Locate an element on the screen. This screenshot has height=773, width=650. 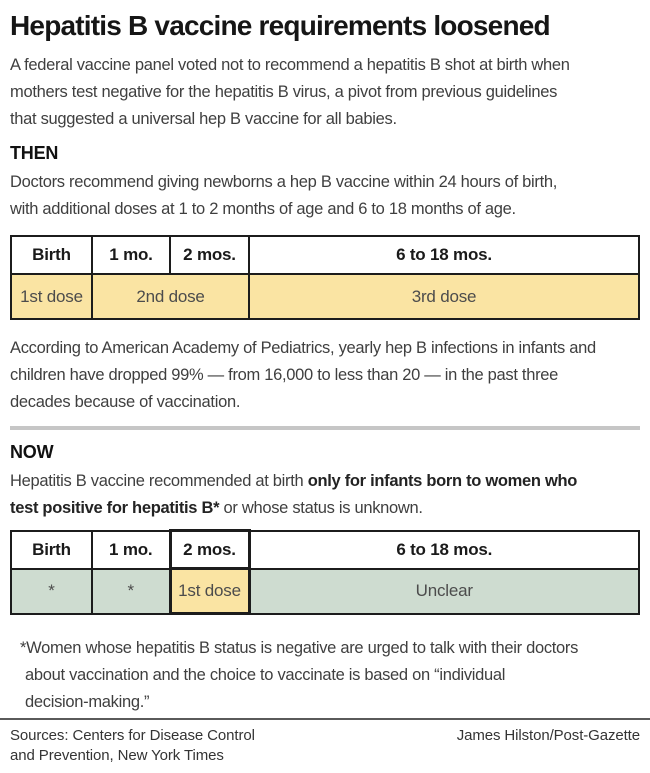
now-text-start: Hepatitis B vaccine recommended at birth is located at coordinates (159, 481).